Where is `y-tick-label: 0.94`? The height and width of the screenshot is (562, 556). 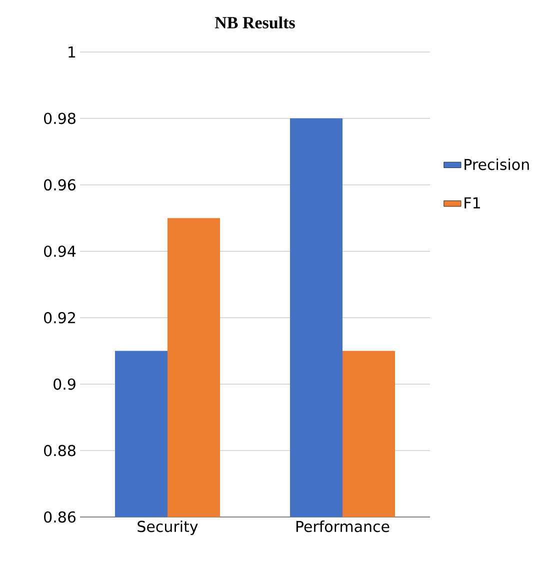 y-tick-label: 0.94 is located at coordinates (60, 251).